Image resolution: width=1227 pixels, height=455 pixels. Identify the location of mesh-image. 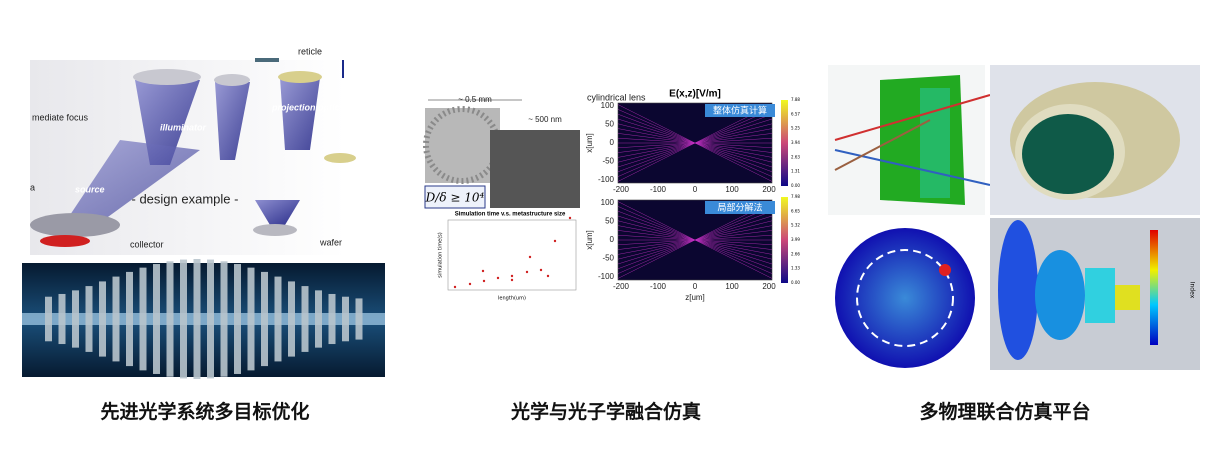
(1095, 294).